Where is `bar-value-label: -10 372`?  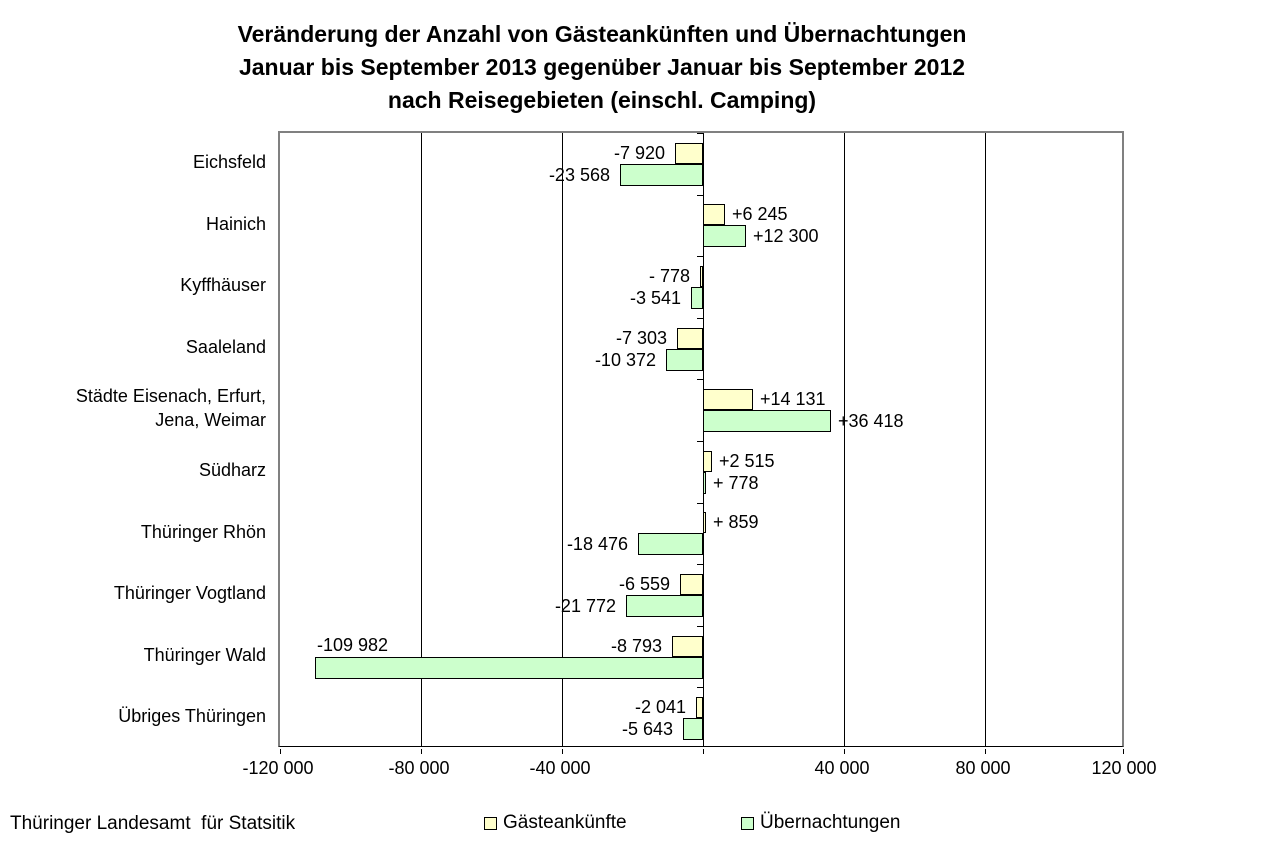
bar-value-label: -10 372 is located at coordinates (625, 360).